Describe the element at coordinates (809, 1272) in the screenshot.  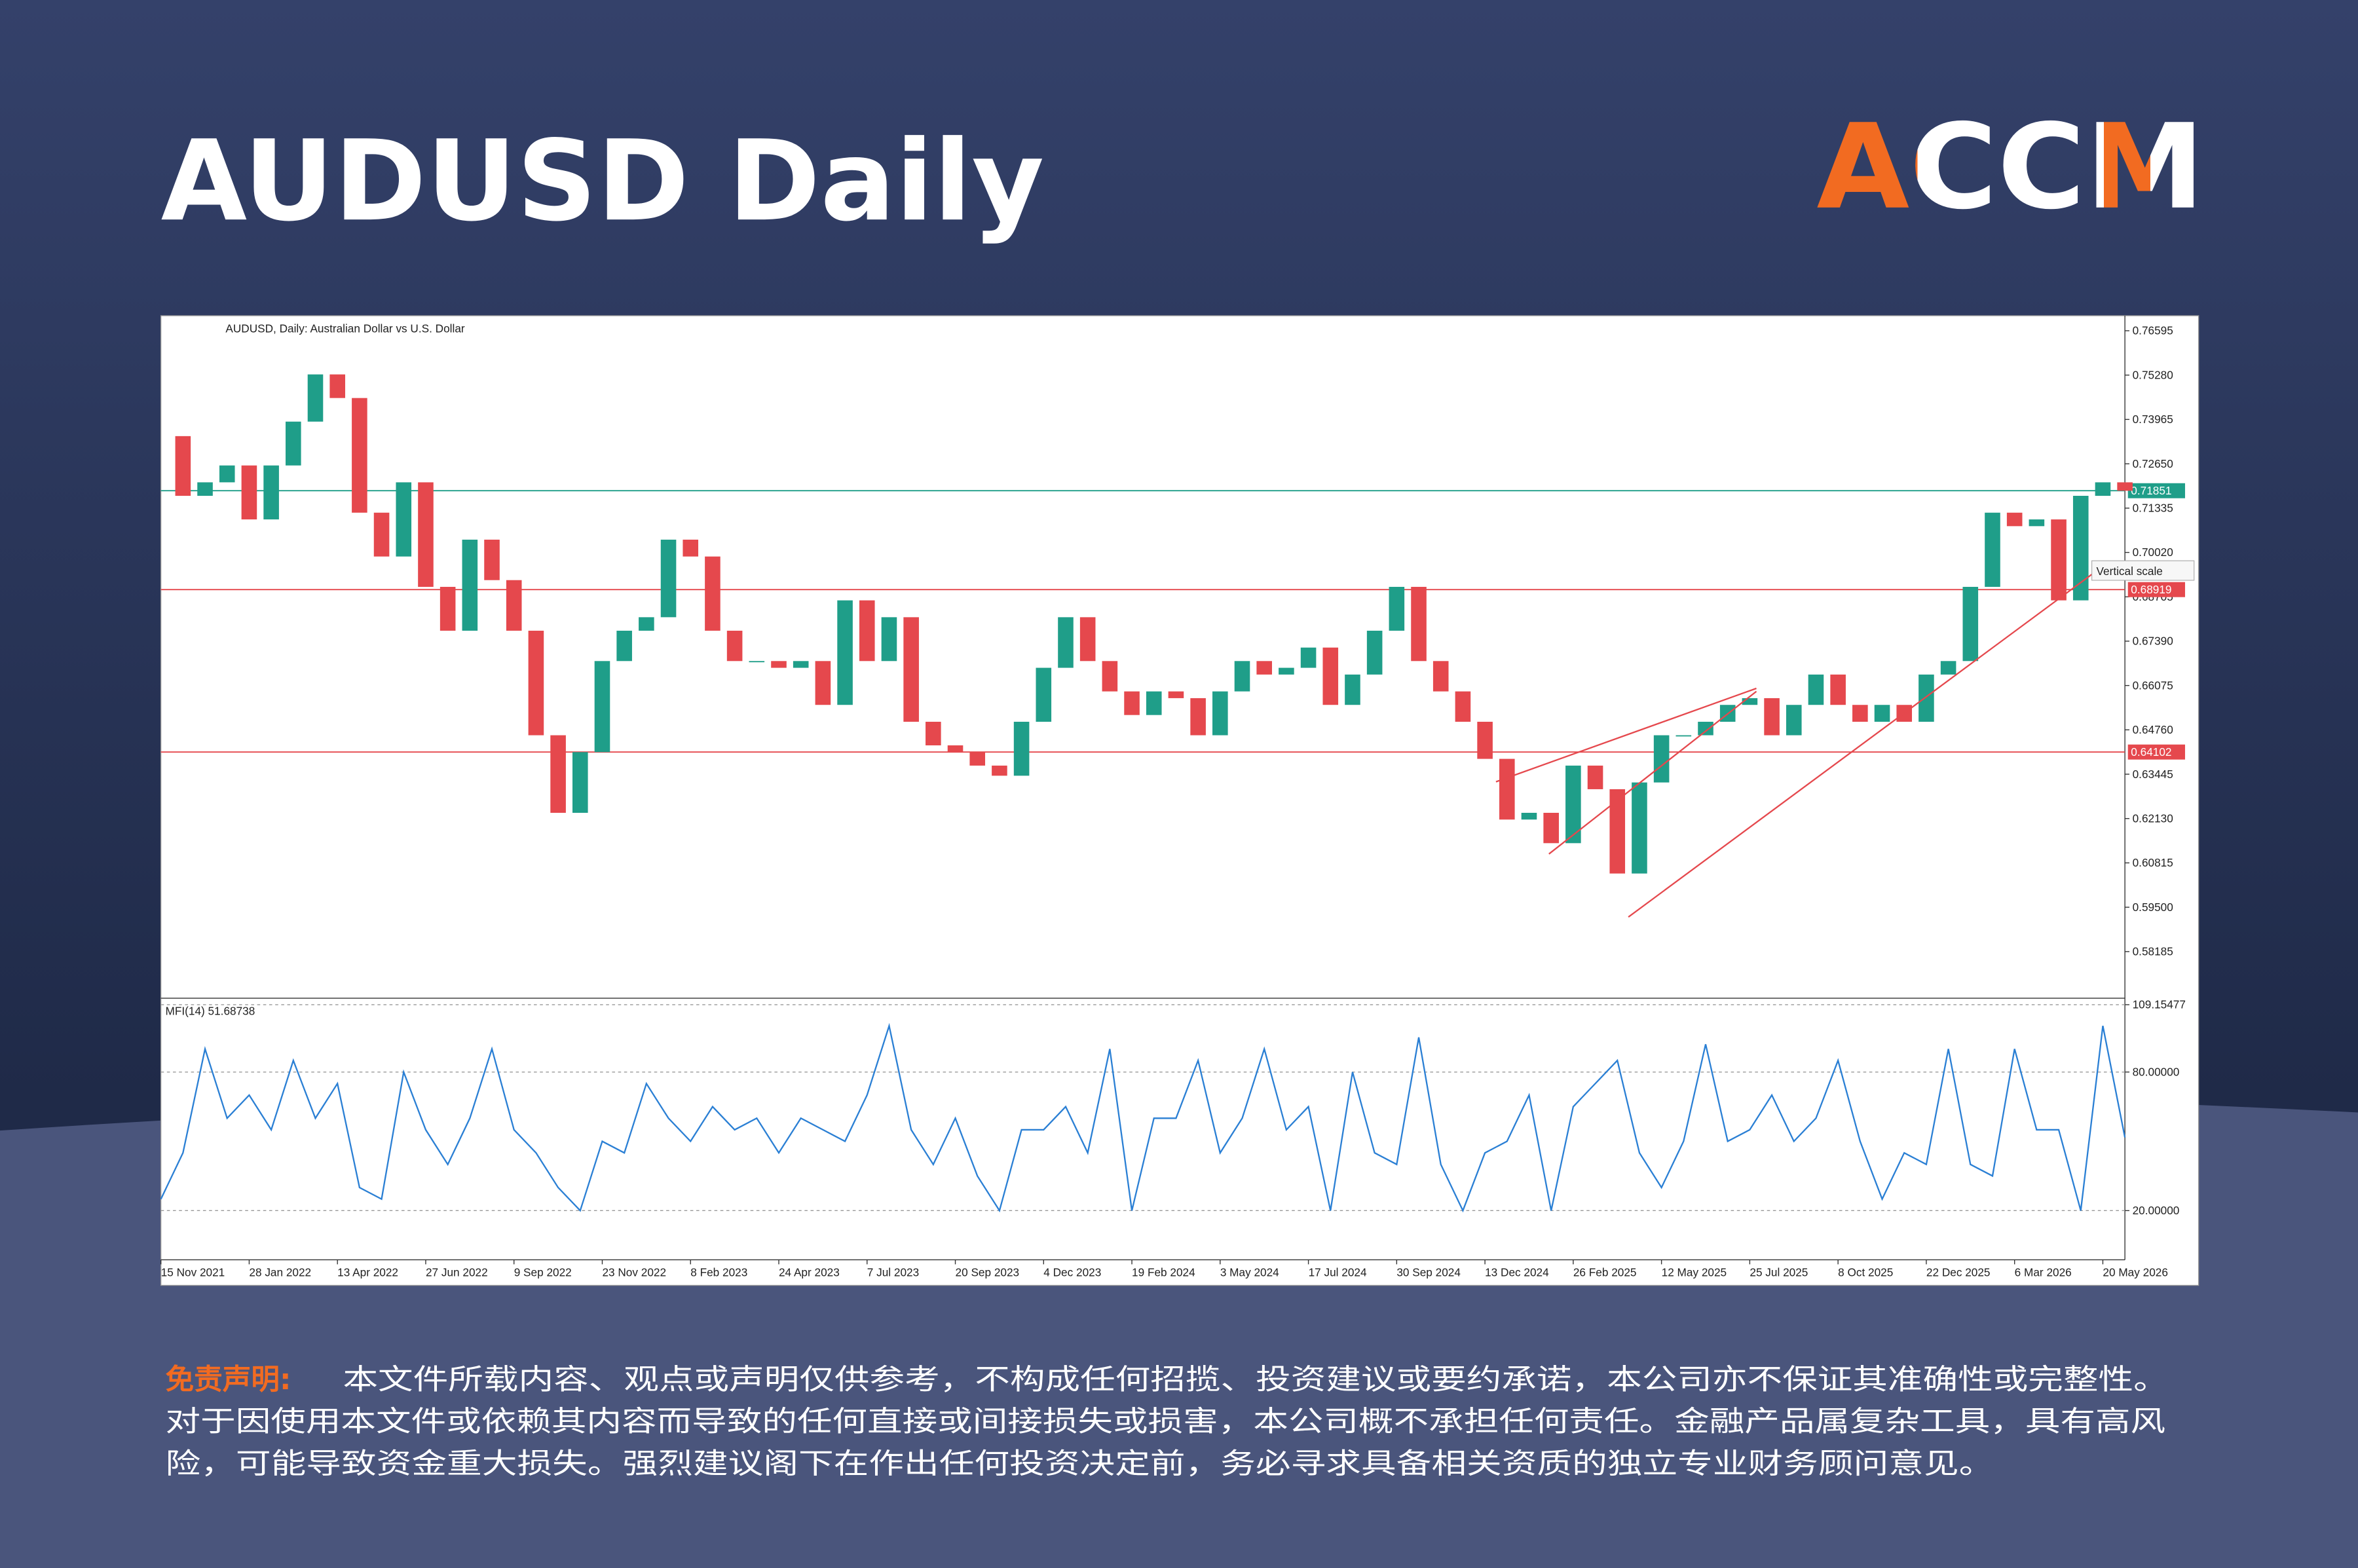
I see `x-tick-label: 24 Apr 2023` at that location.